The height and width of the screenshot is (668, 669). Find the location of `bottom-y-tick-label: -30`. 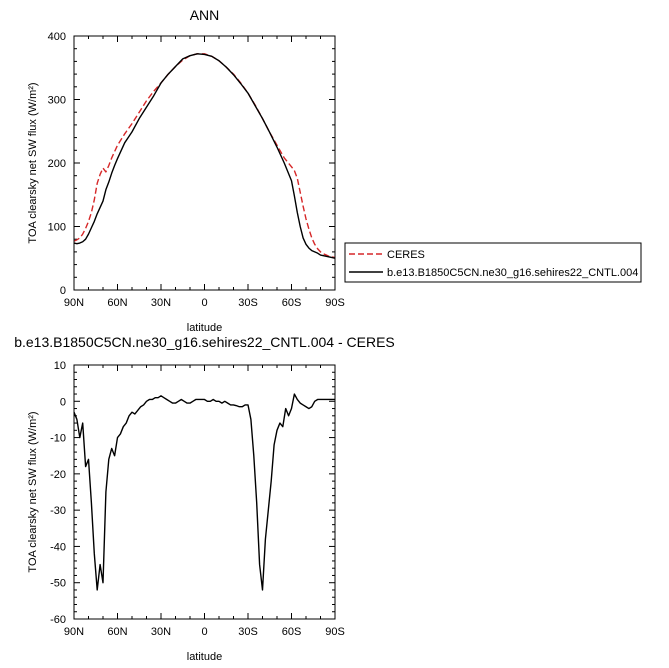

bottom-y-tick-label: -30 is located at coordinates (58, 511).